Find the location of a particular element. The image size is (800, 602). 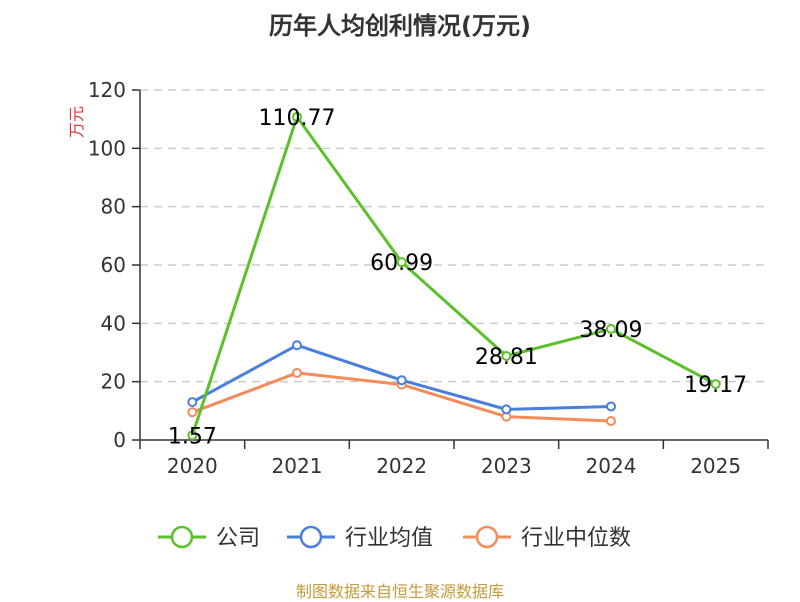

data-label: 19.17 is located at coordinates (715, 385).